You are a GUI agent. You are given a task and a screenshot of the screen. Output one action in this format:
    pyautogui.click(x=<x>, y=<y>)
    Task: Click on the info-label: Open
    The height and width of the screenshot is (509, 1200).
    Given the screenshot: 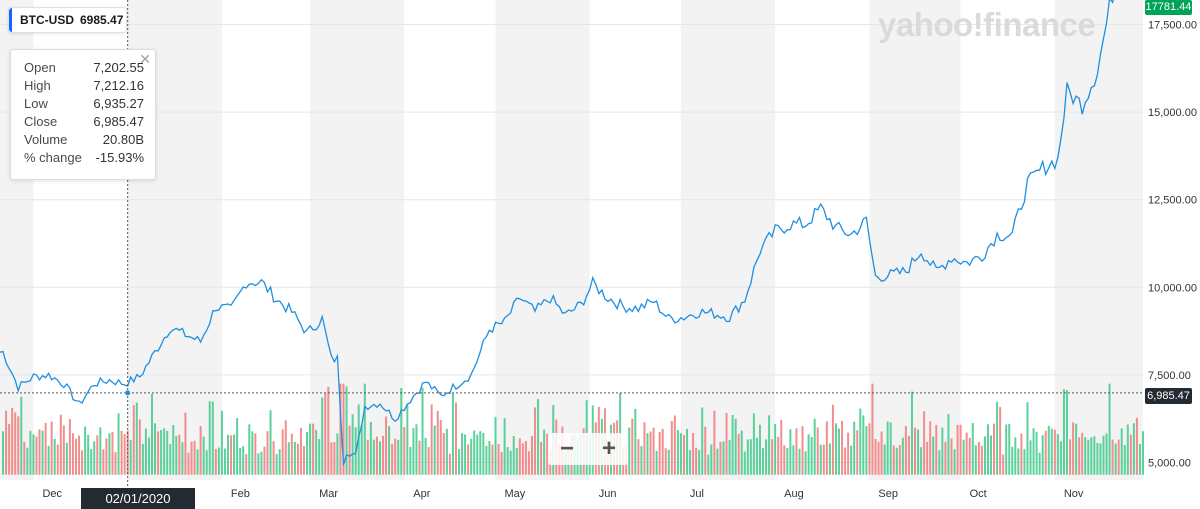 What is the action you would take?
    pyautogui.click(x=40, y=67)
    